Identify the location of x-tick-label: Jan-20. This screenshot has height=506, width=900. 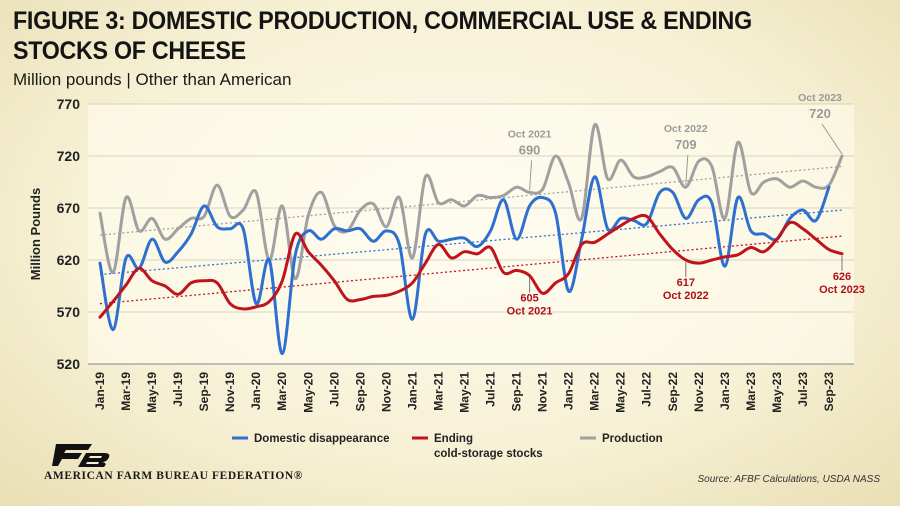
(256, 391).